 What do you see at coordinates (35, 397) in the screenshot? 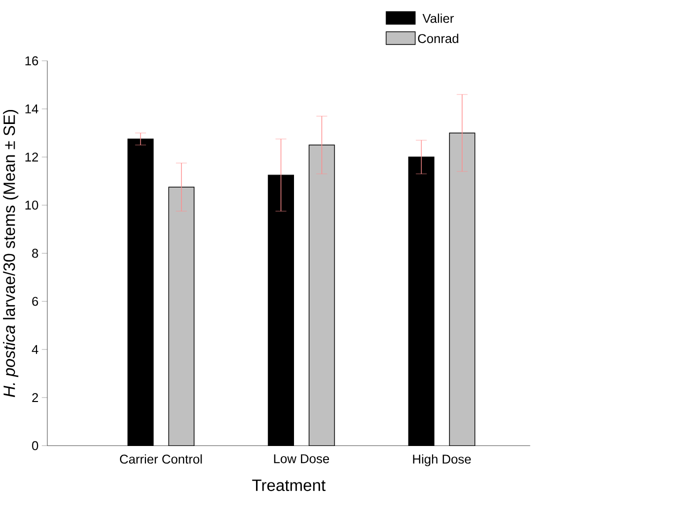
I see `y-tick-label: 2` at bounding box center [35, 397].